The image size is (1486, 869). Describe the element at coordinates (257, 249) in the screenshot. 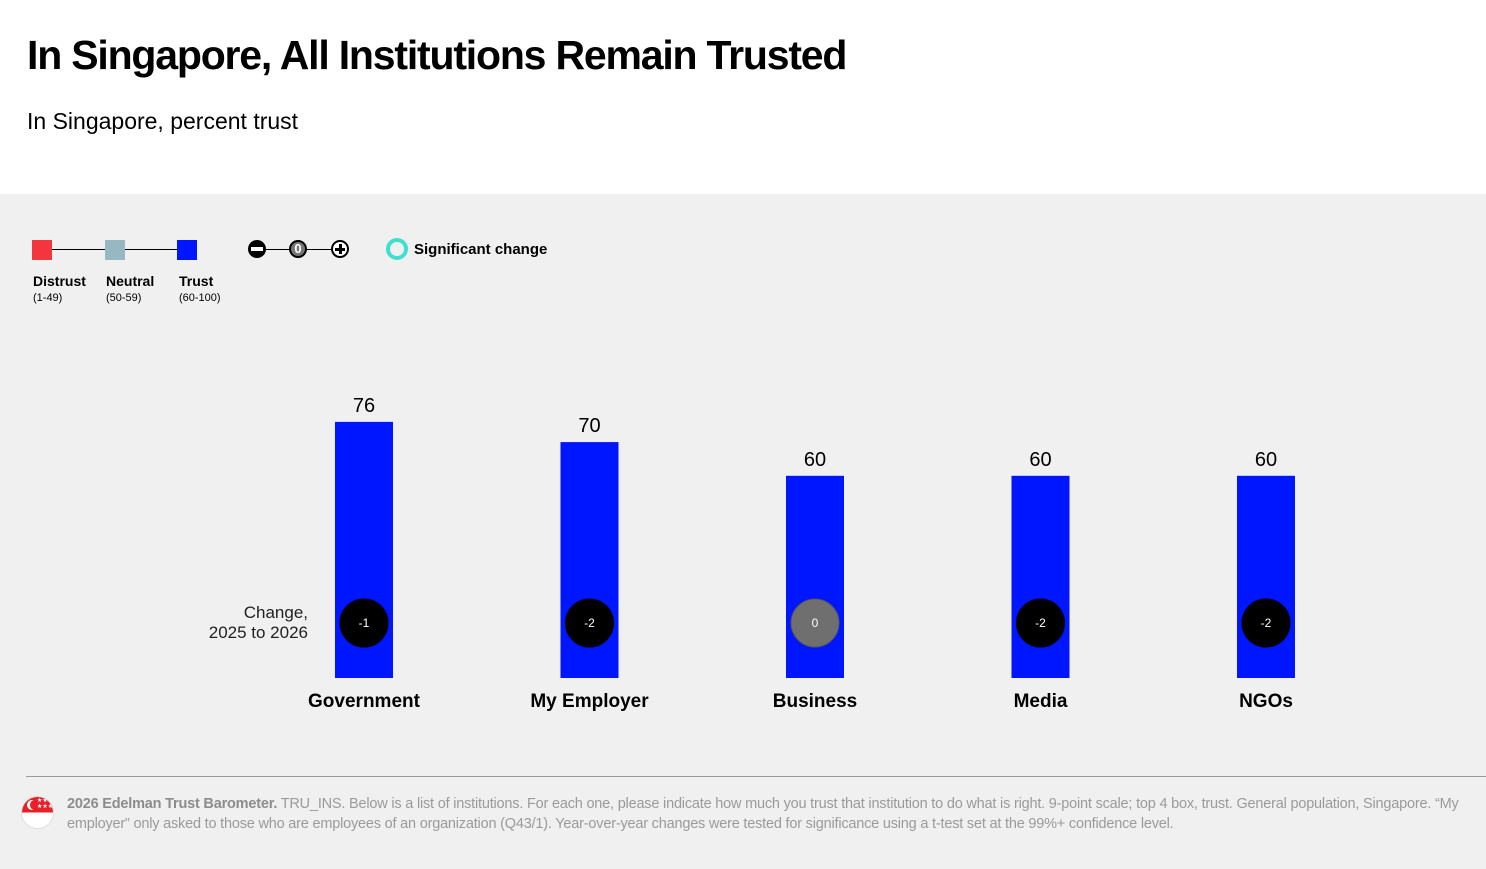

I see `minus-circle-icon` at that location.